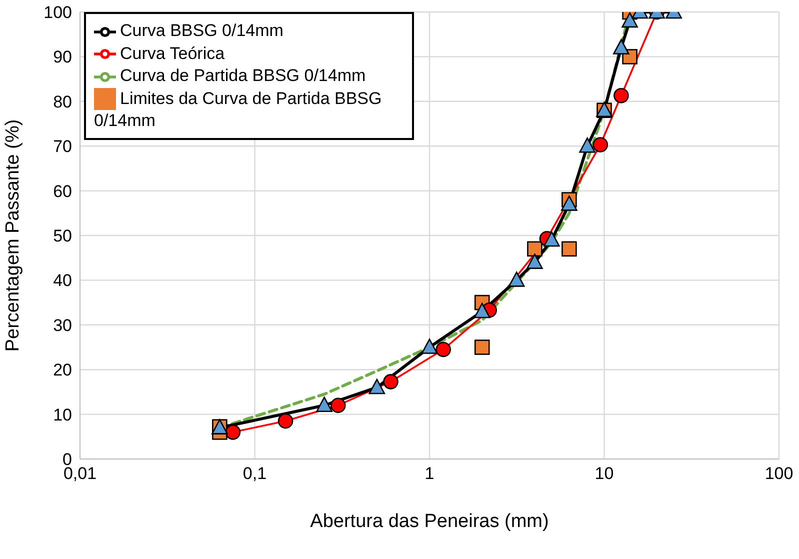  I want to click on y-tick-label: 20, so click(62, 370).